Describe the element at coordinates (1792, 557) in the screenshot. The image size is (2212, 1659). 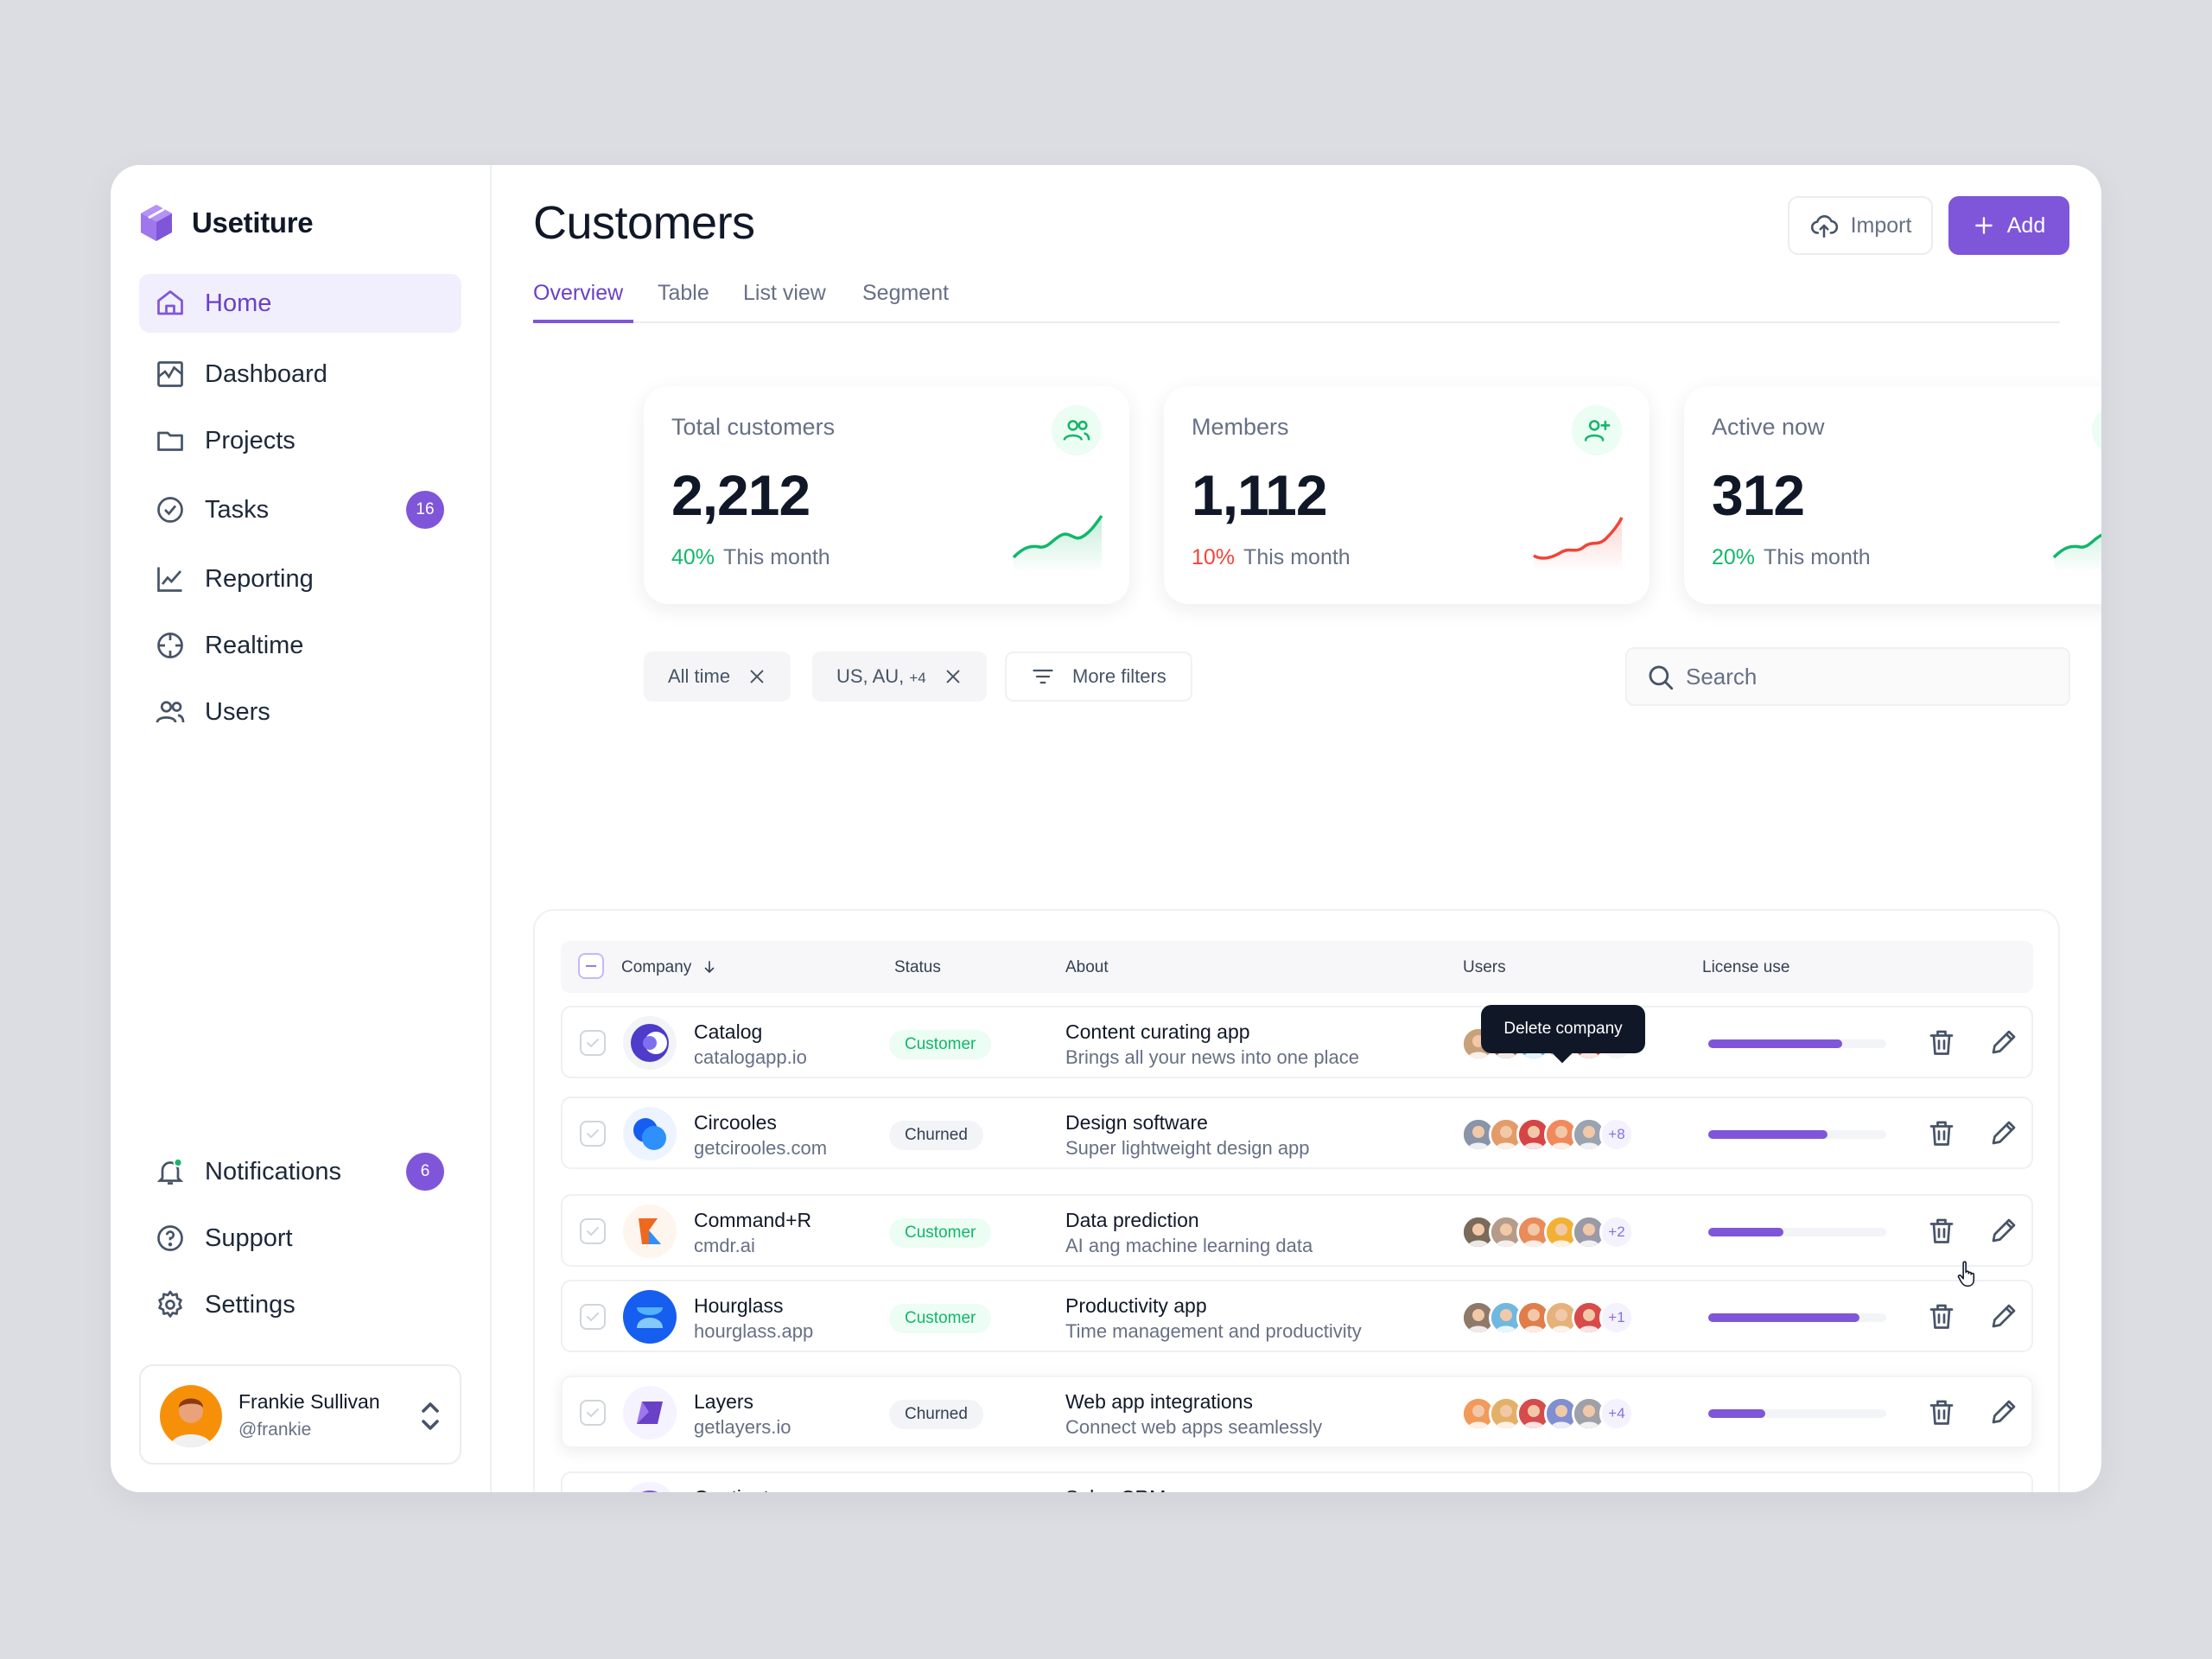
I see `stat-change: 20% This month` at that location.